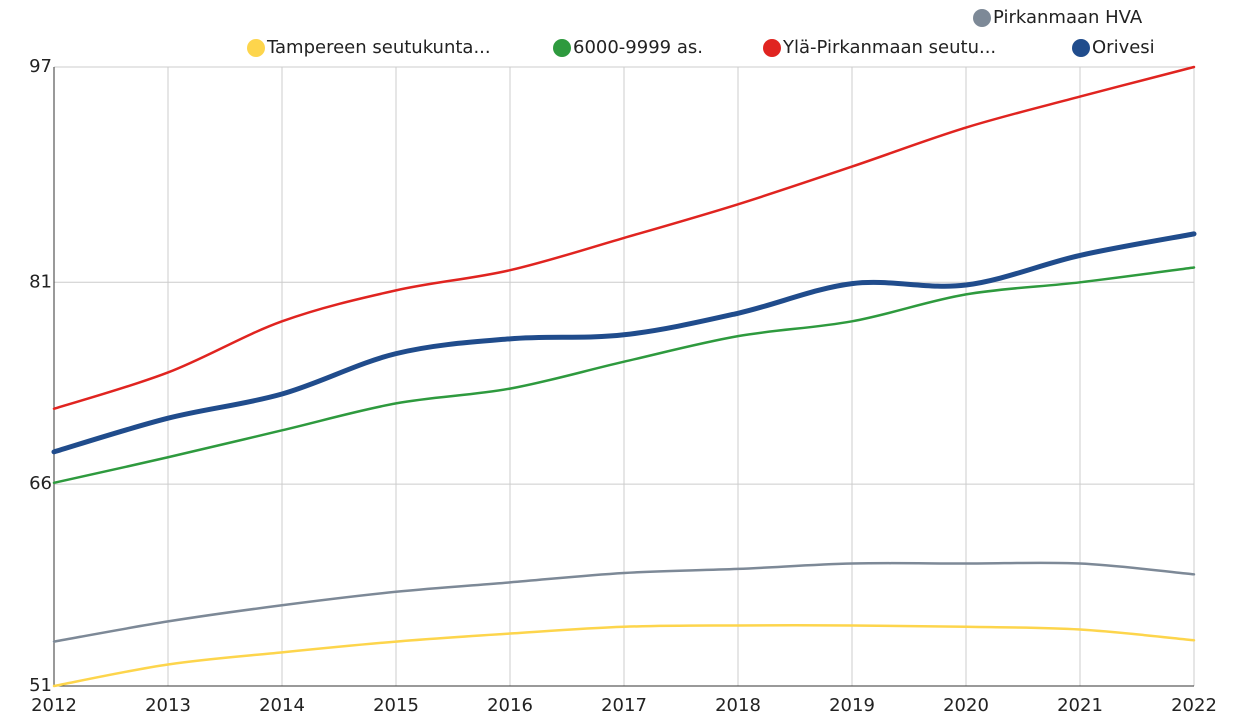 The height and width of the screenshot is (719, 1234). I want to click on x-tick-label: 2013, so click(168, 705).